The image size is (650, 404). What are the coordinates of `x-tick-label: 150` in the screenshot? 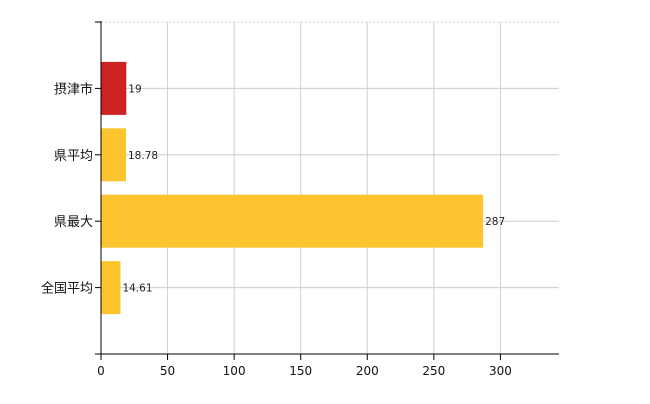 It's located at (300, 371).